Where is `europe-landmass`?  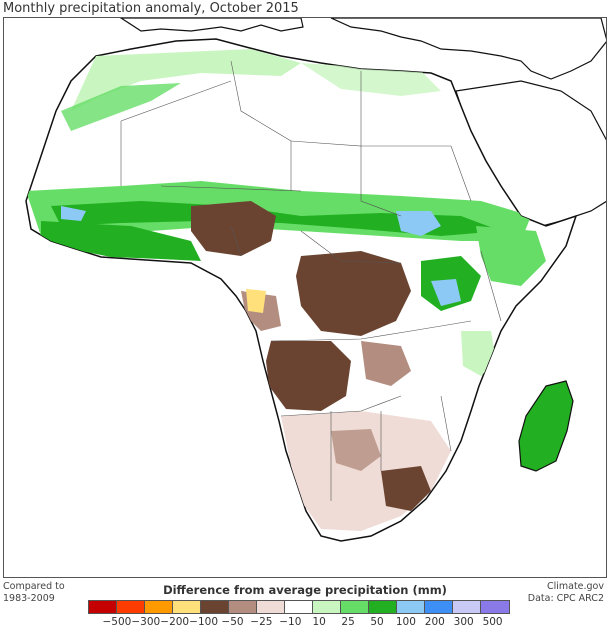
europe-landmass is located at coordinates (211, 25).